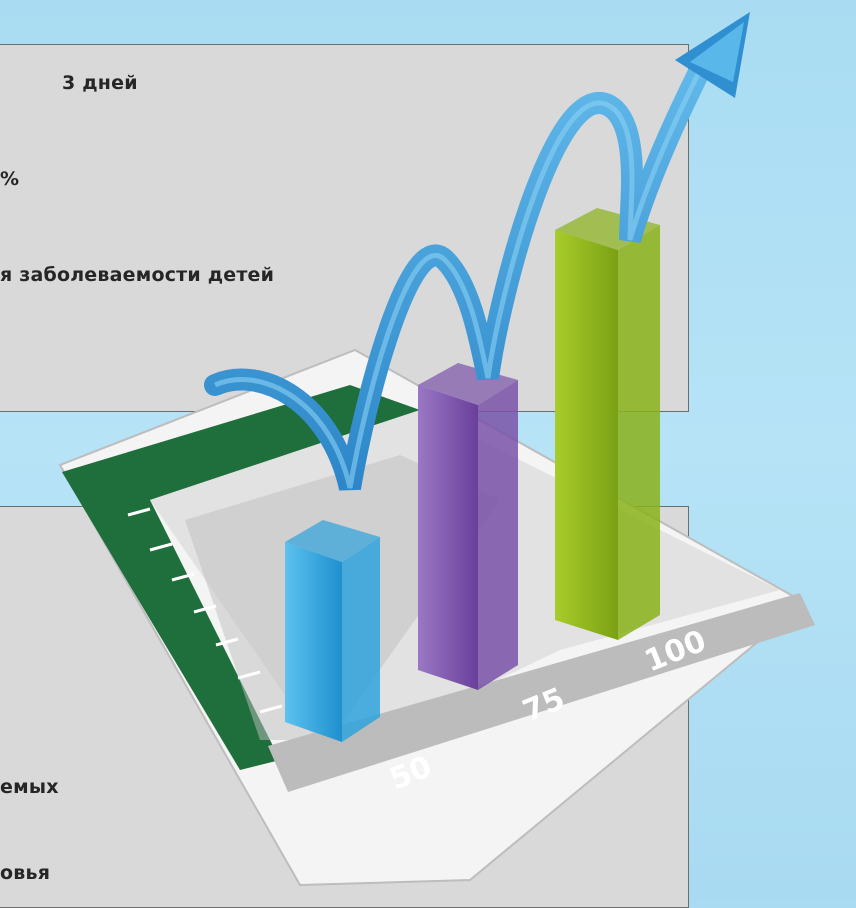 Image resolution: width=856 pixels, height=908 pixels. Describe the element at coordinates (100, 83) in the screenshot. I see `text-line-days: 3 дней` at that location.